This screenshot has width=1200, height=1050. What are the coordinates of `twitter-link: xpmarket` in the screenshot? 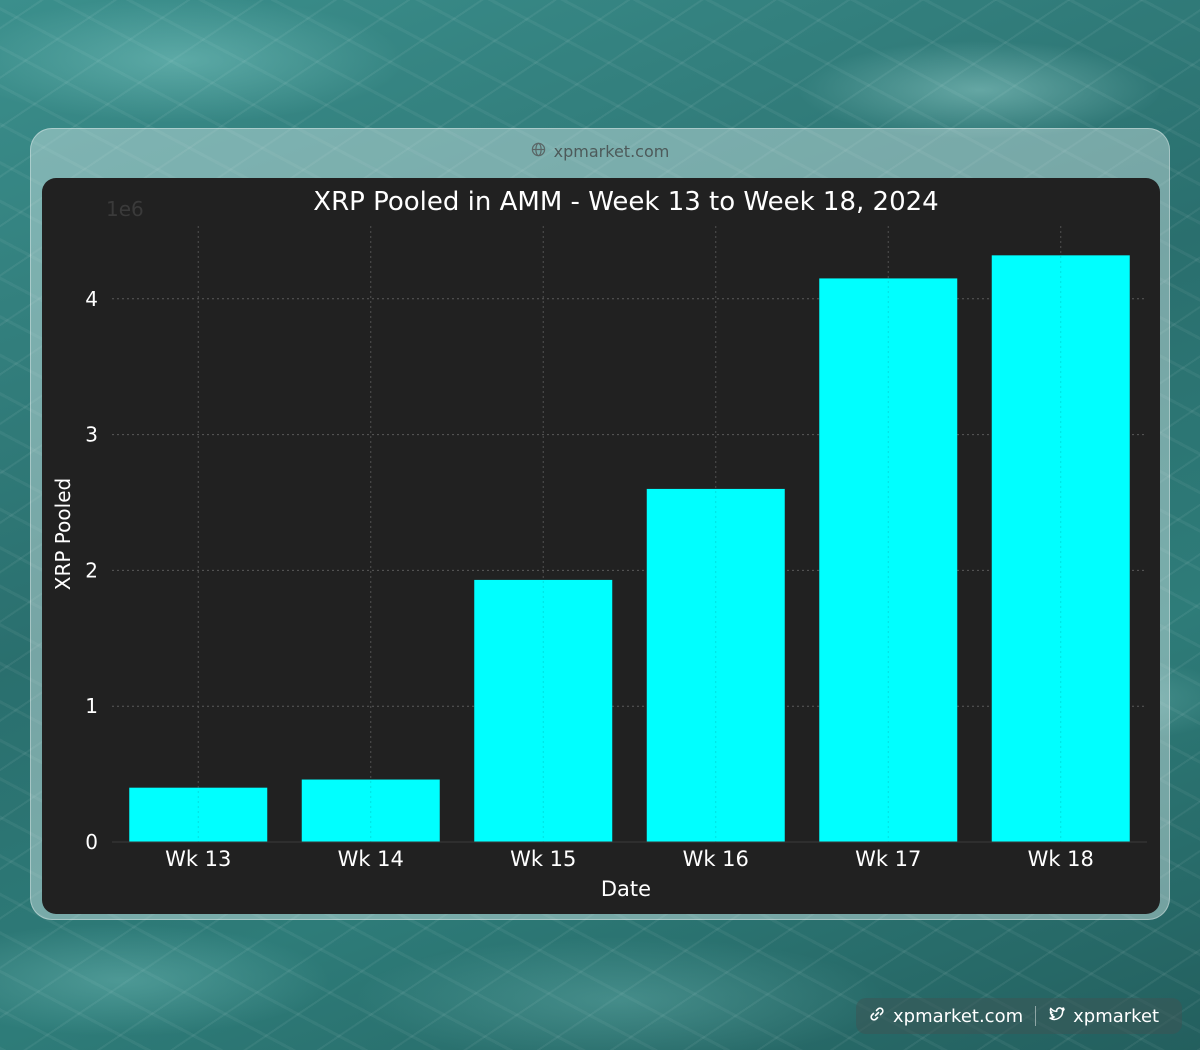 It's located at (1103, 1016).